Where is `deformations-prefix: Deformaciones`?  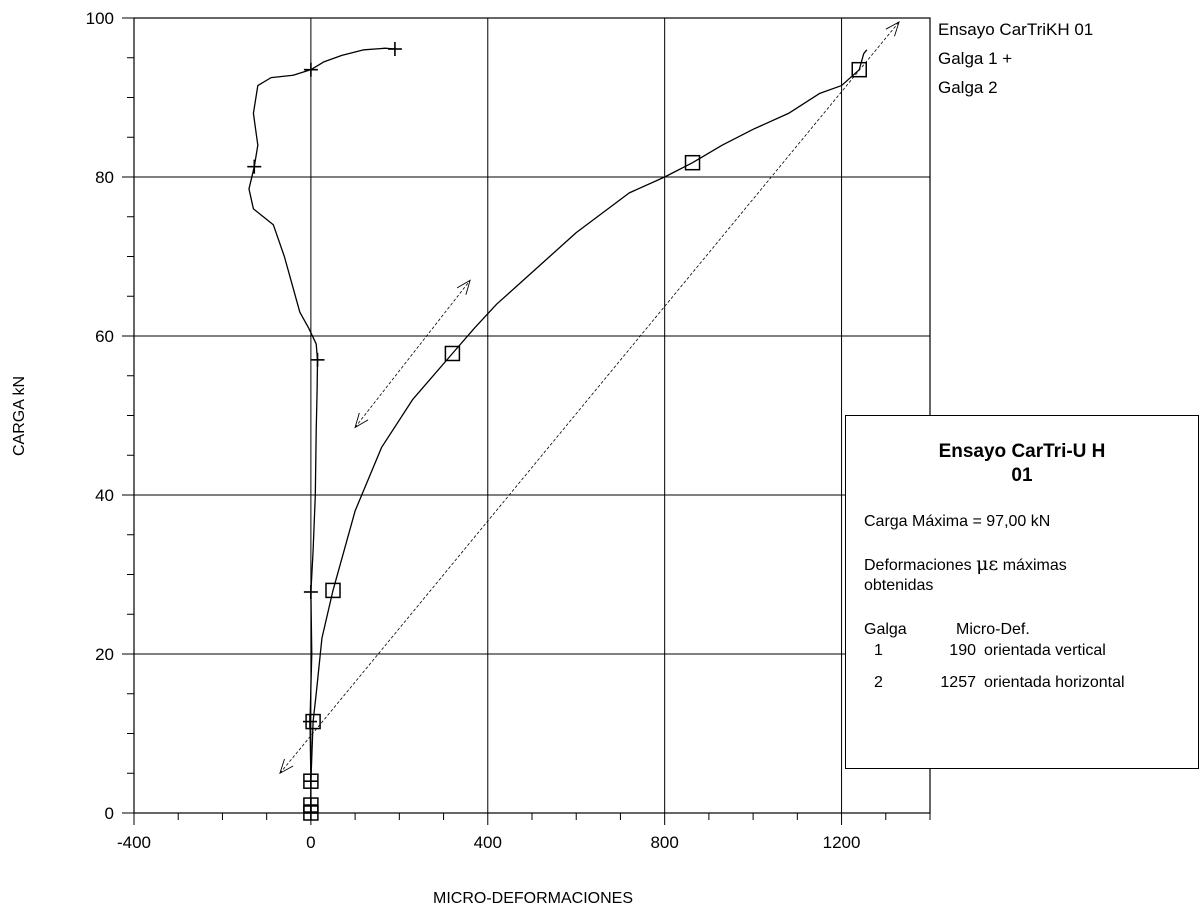 deformations-prefix: Deformaciones is located at coordinates (918, 565).